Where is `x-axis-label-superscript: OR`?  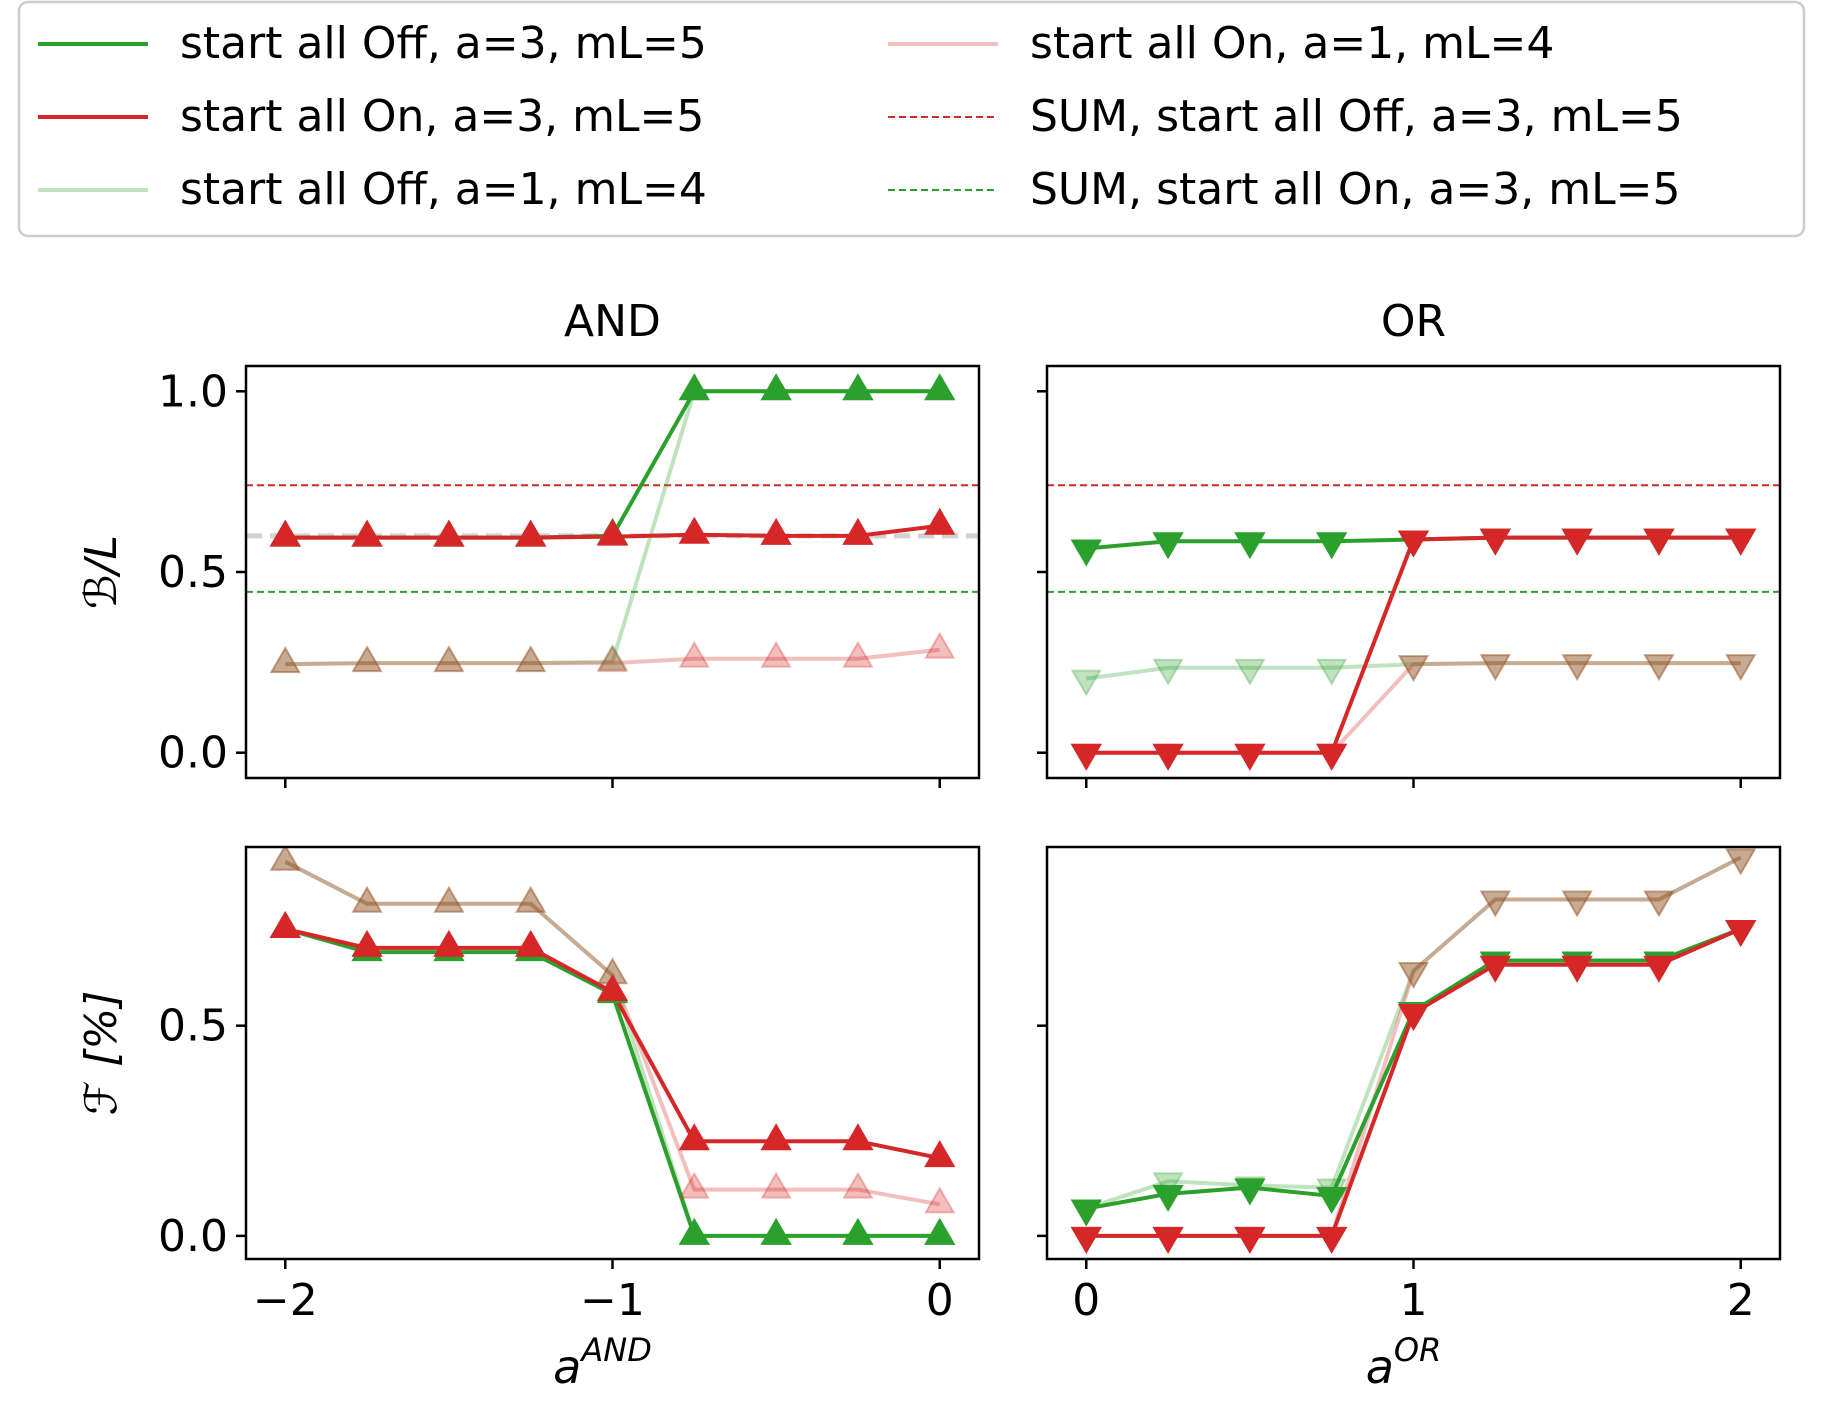
x-axis-label-superscript: OR is located at coordinates (1417, 1350).